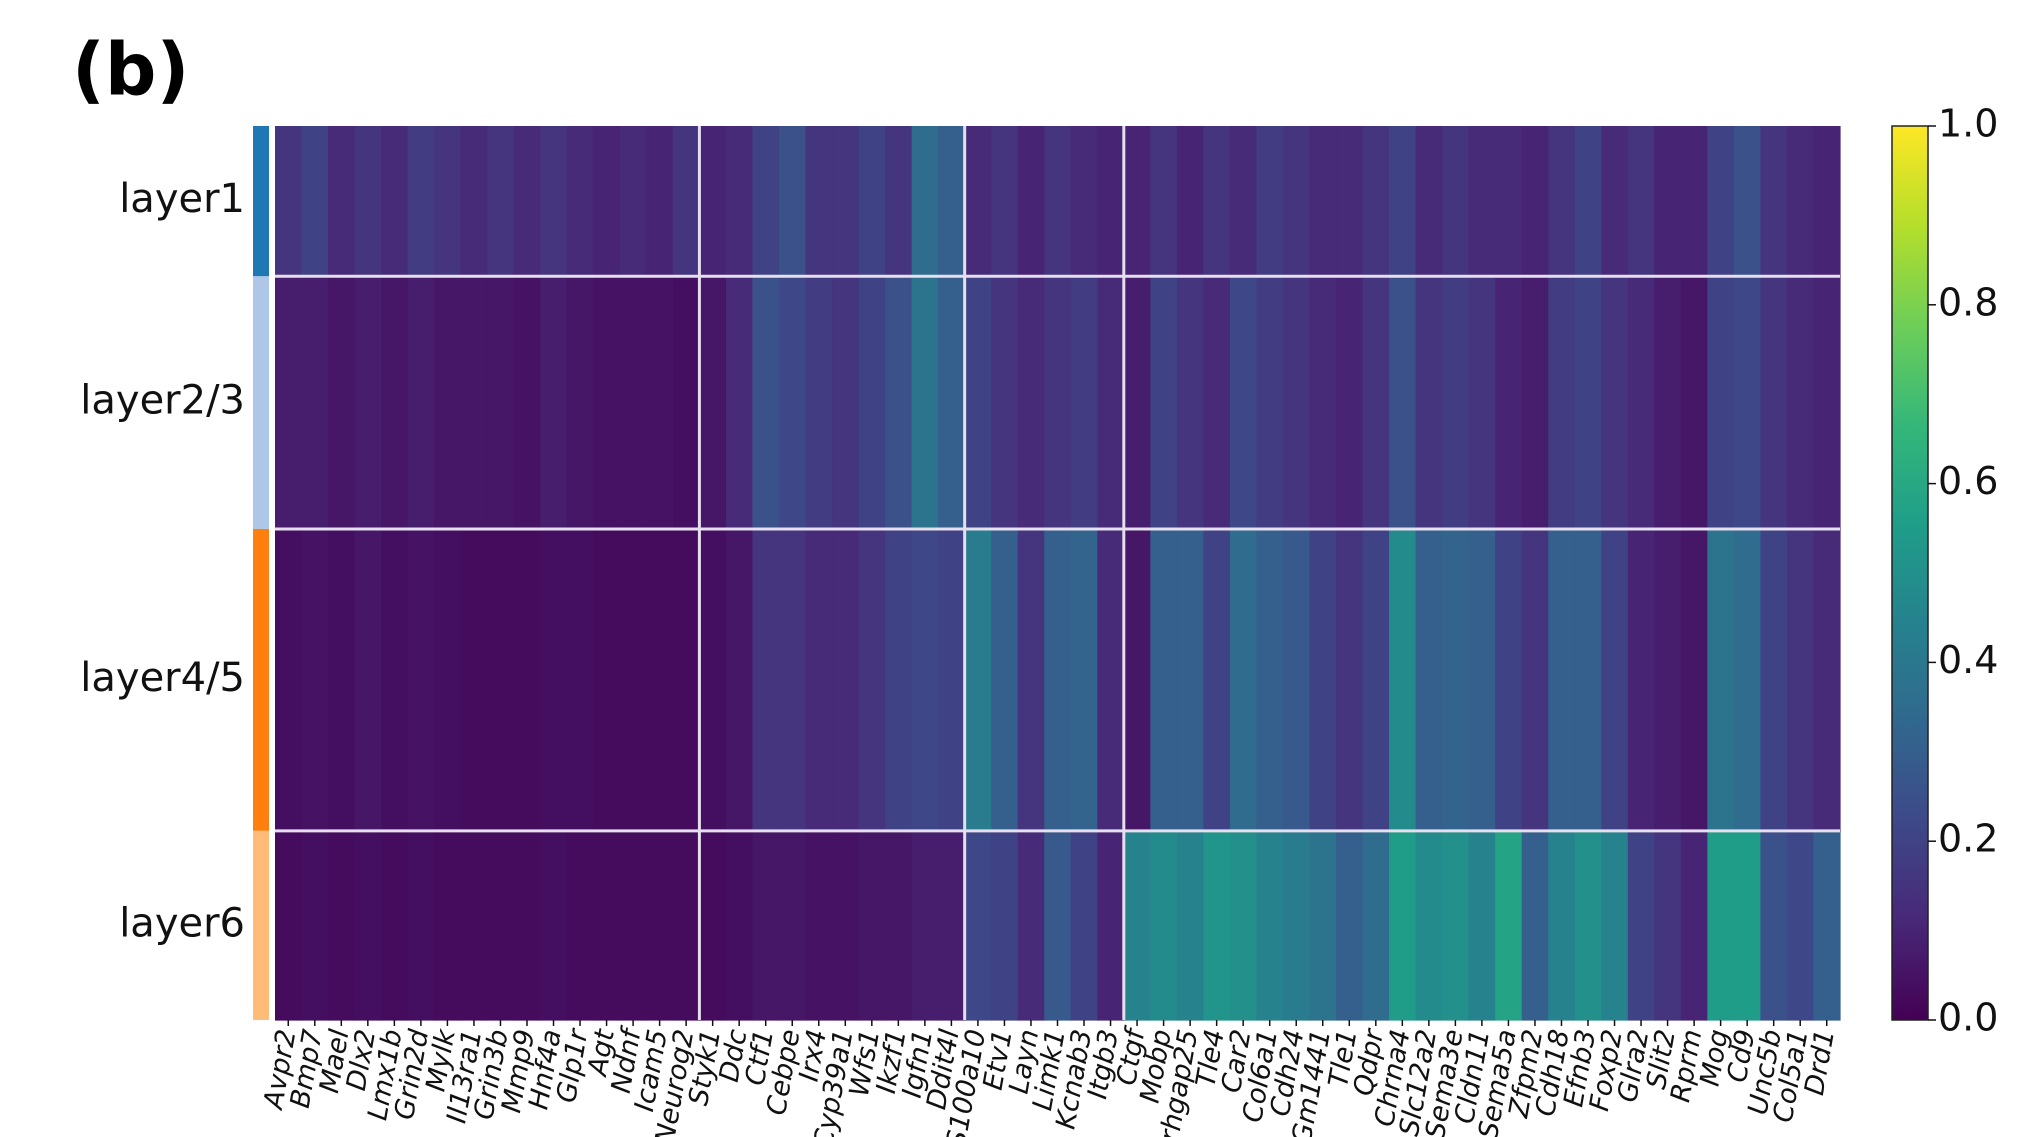 The width and height of the screenshot is (2032, 1137). Describe the element at coordinates (1968, 1018) in the screenshot. I see `colorbar-tick-label: 0.0` at that location.